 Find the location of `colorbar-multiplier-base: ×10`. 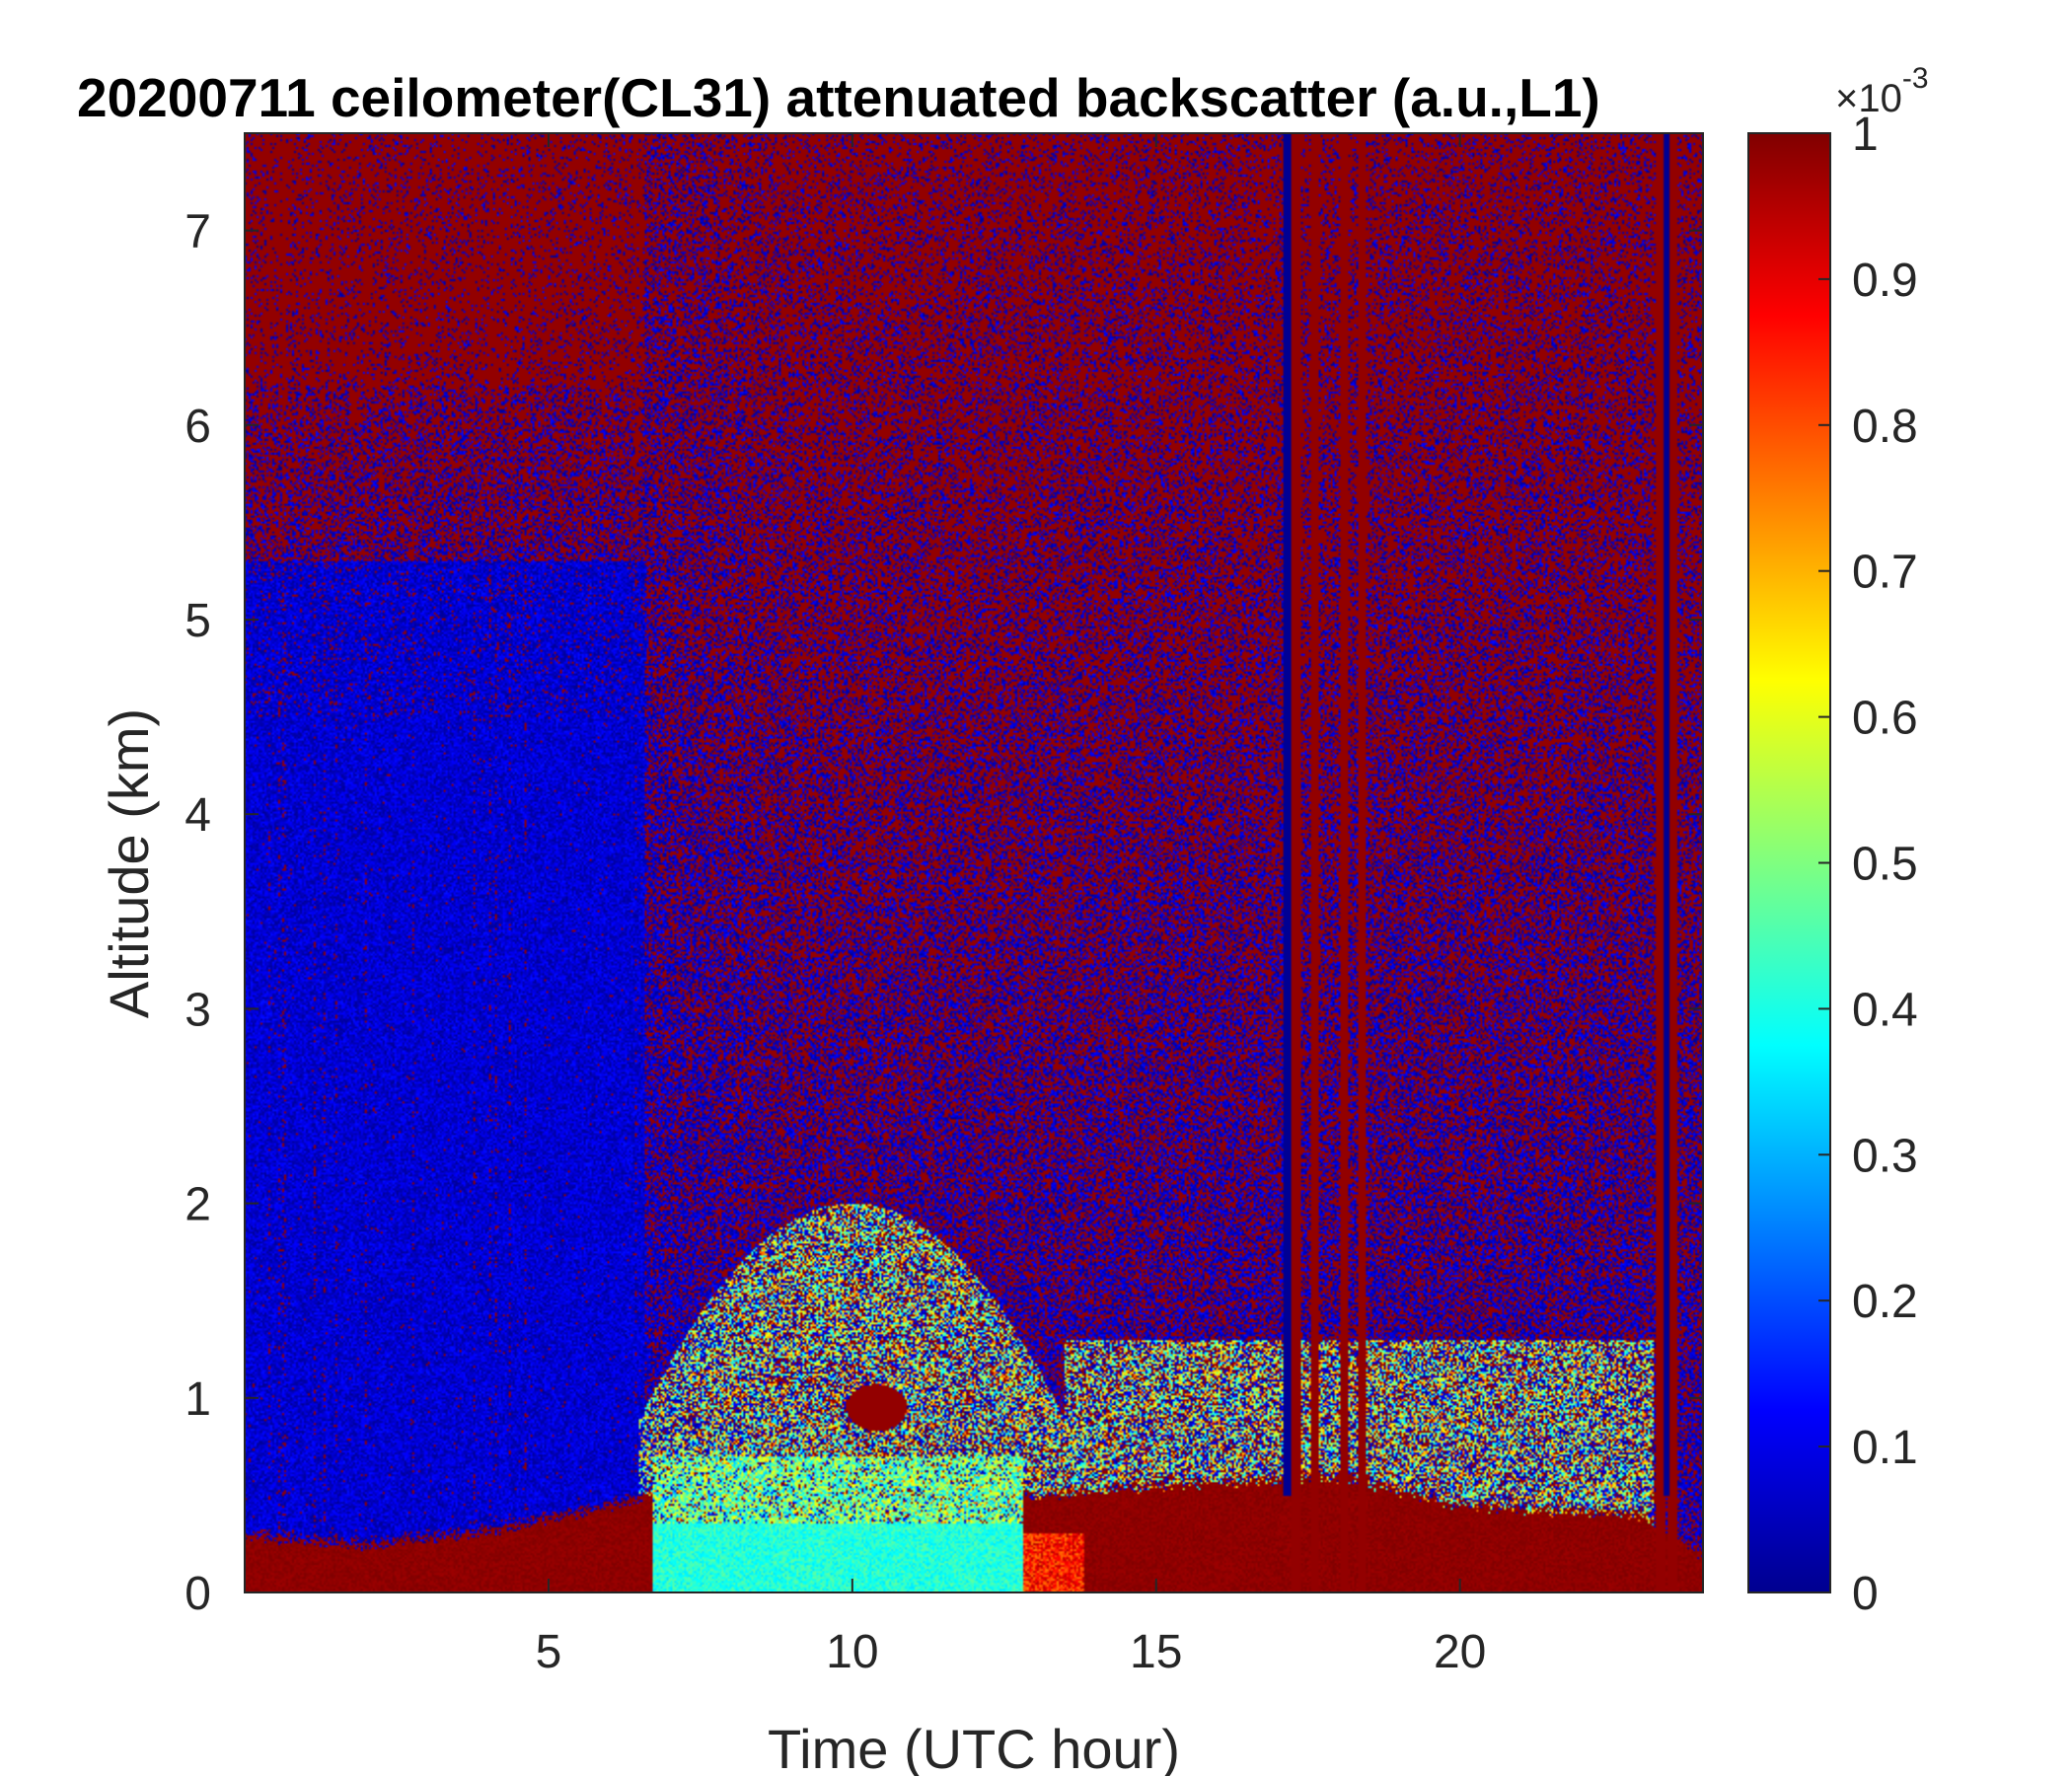

colorbar-multiplier-base: ×10 is located at coordinates (1869, 99).